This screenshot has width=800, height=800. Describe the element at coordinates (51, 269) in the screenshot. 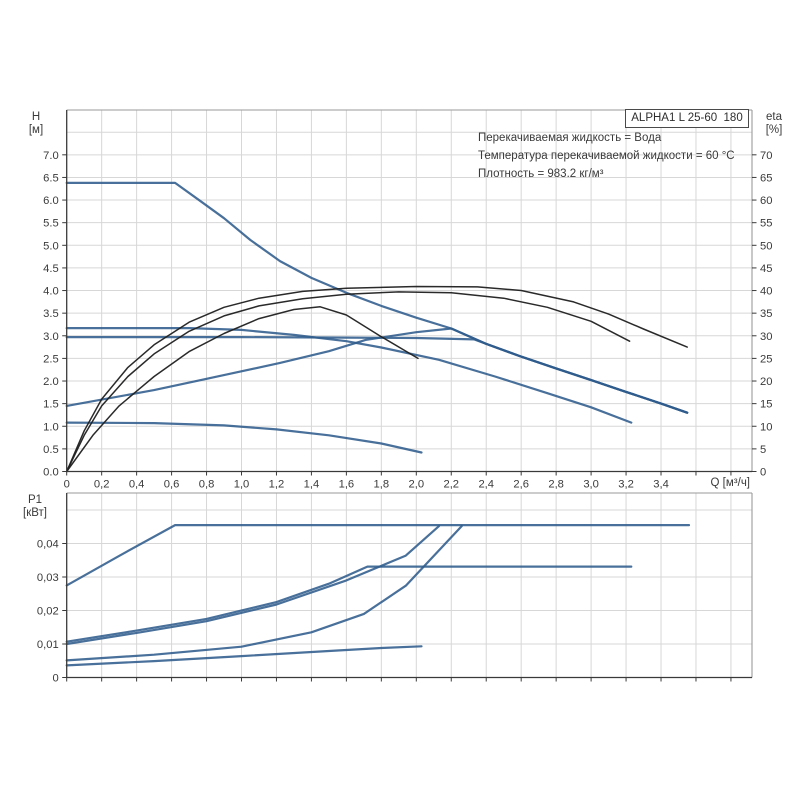

I see `head-tick-label: 4.5` at that location.